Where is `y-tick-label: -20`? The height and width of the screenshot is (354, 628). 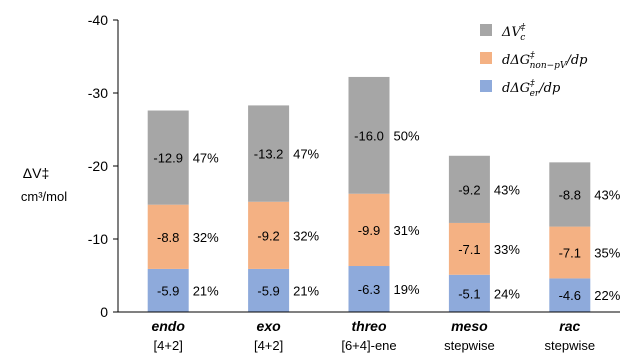
y-tick-label: -20 is located at coordinates (98, 166).